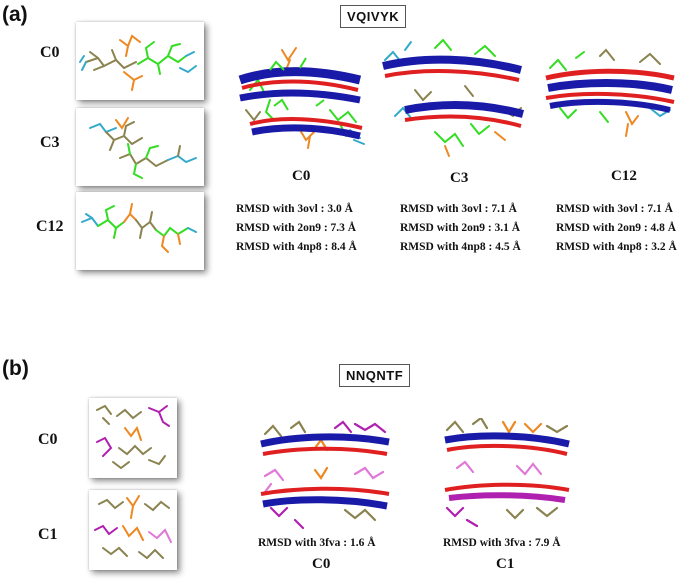 Image resolution: width=694 pixels, height=581 pixels. What do you see at coordinates (50, 52) in the screenshot?
I see `panel-a-thumb-label-c0: C0` at bounding box center [50, 52].